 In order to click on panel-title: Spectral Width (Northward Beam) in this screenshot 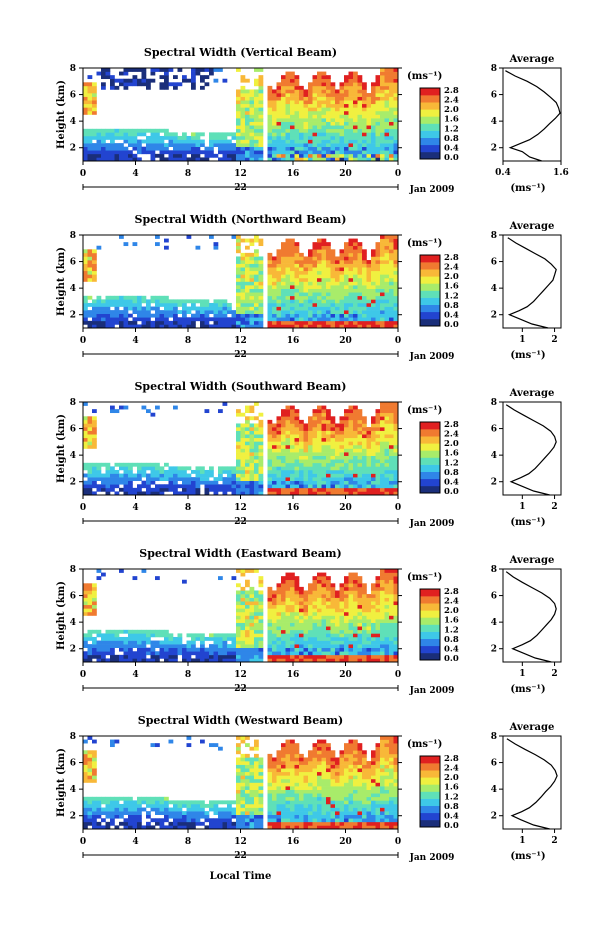, I will do `click(241, 219)`.